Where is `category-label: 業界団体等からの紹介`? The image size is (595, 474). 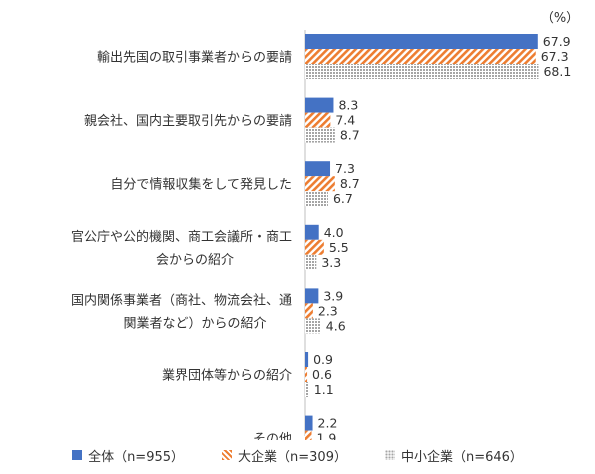
category-label: 業界団体等からの紹介 is located at coordinates (227, 376).